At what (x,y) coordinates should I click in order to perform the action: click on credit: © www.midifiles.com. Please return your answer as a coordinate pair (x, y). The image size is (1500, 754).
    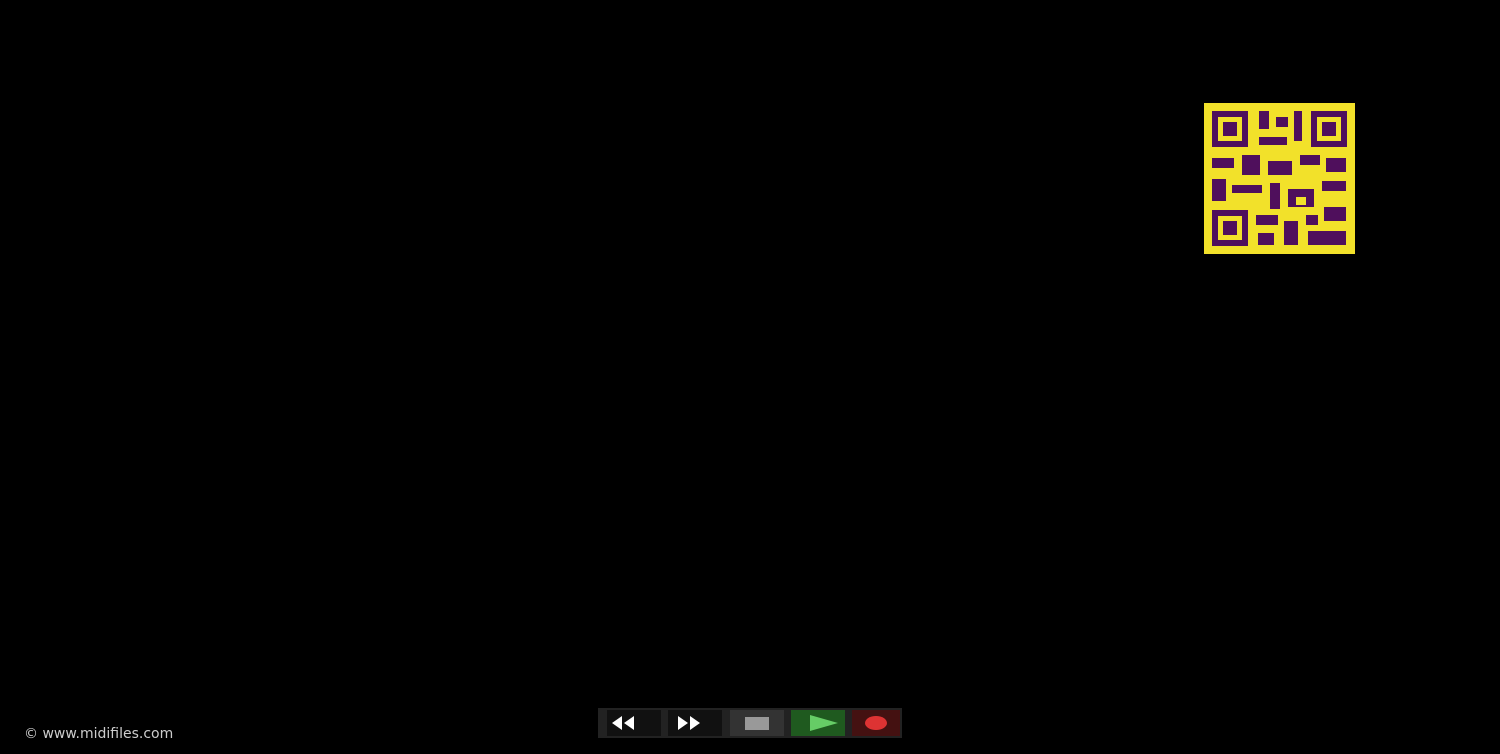
    Looking at the image, I should click on (98, 734).